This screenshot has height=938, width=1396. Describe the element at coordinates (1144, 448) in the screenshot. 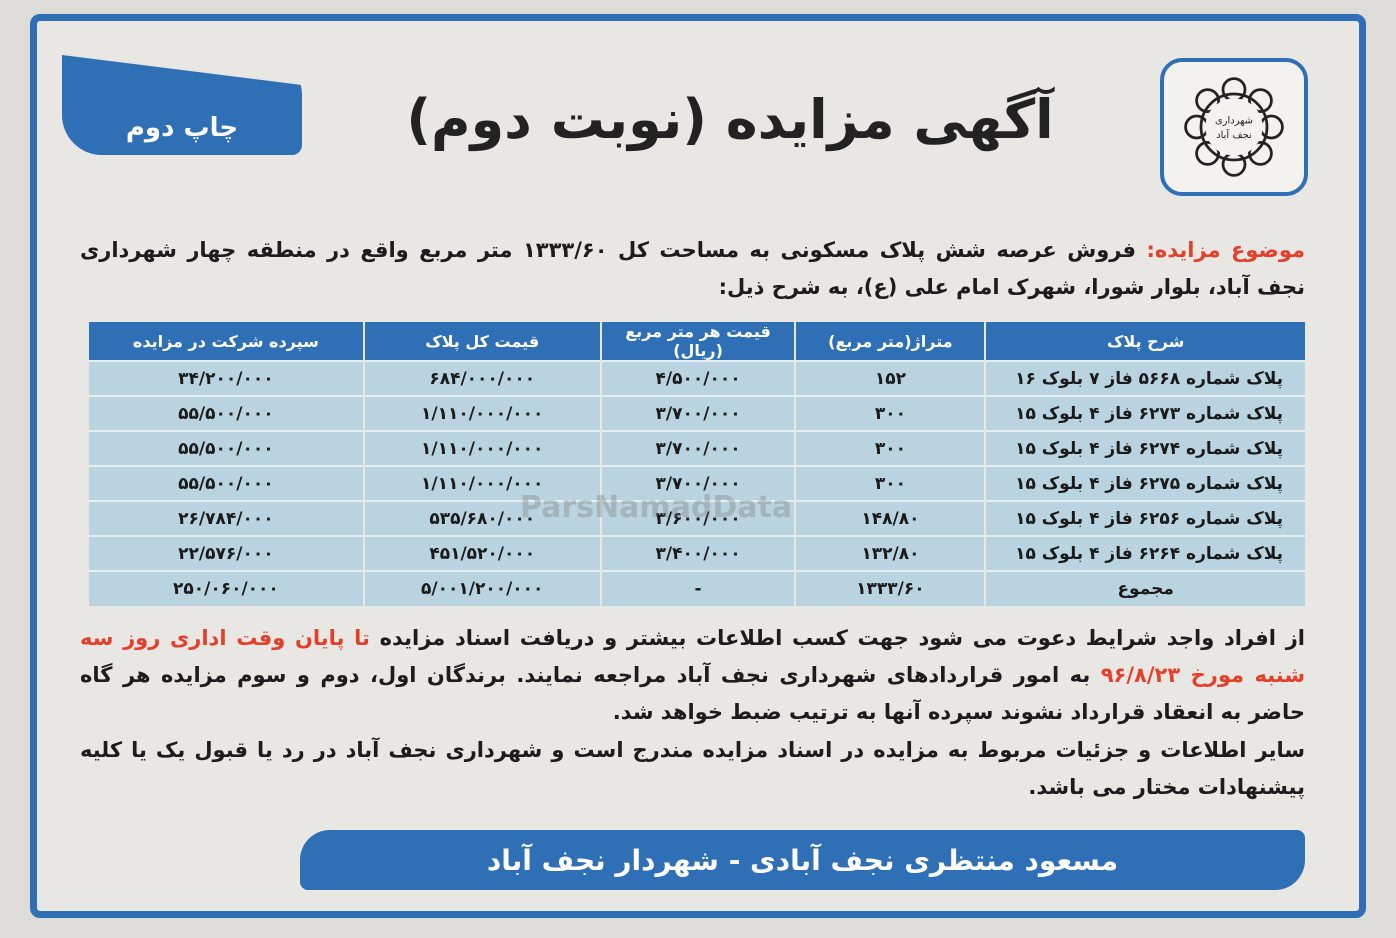

I see `table-cell: پلاک شماره ۶۲۷۴ فاز ۴ بلوک ۱۵` at that location.